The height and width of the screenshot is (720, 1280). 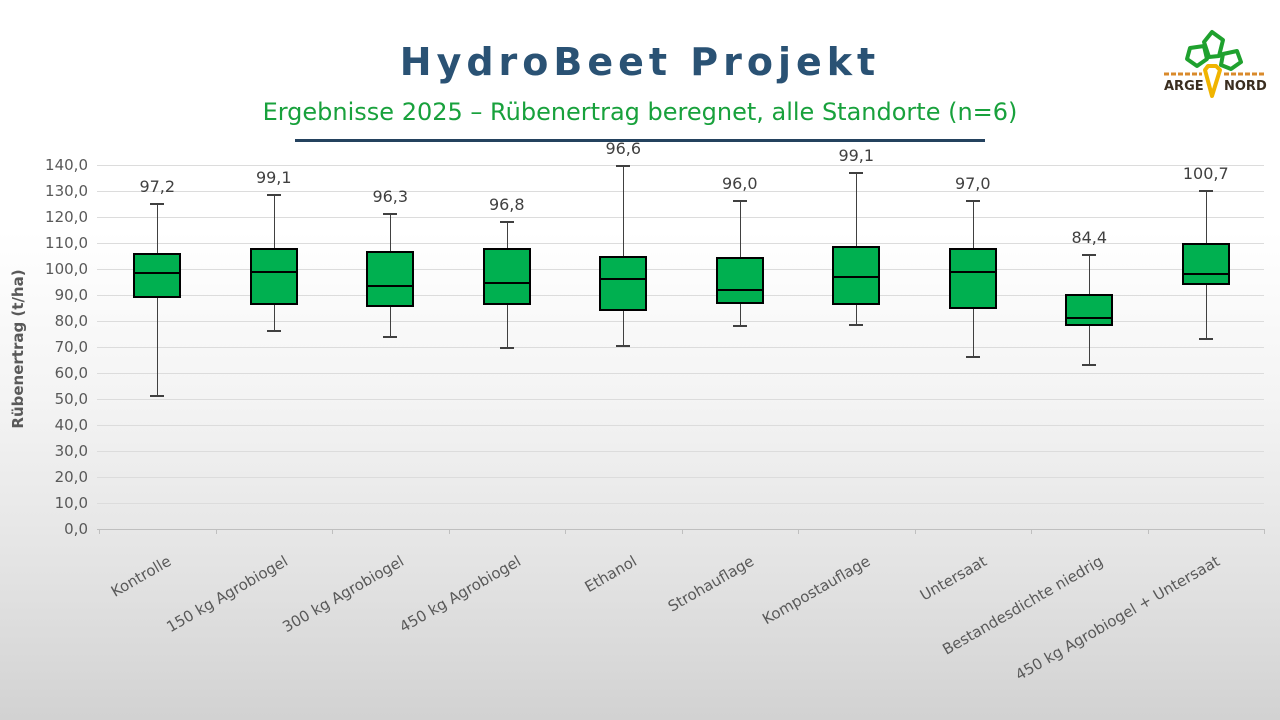 I want to click on y-tick-label: 130,0, so click(x=66, y=191).